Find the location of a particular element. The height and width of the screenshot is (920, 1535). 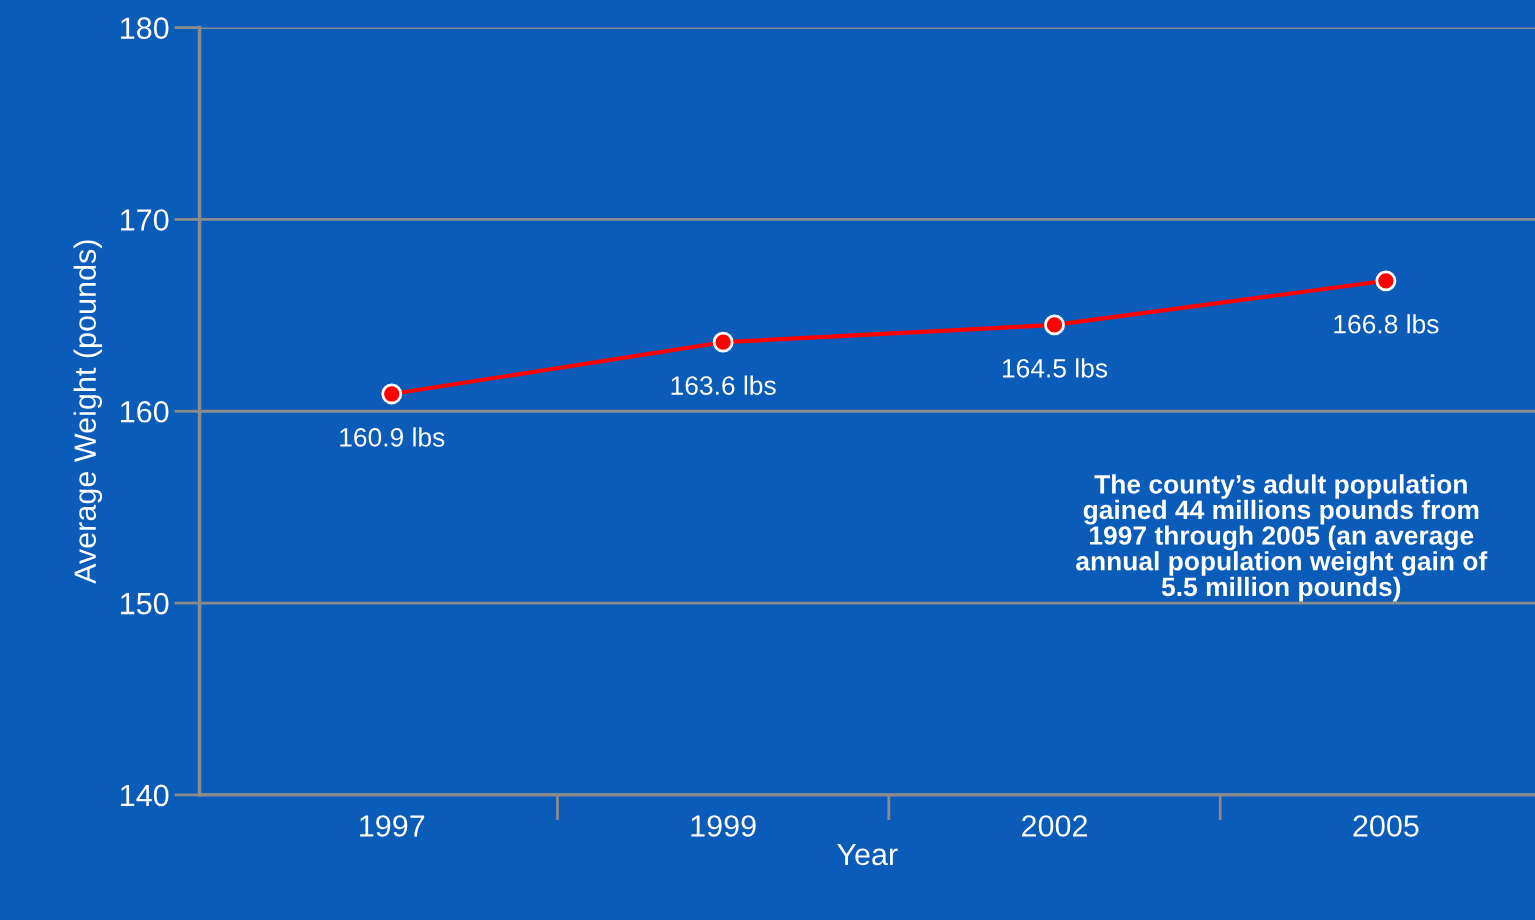

y-axis-title: Average Weight (pounds) is located at coordinates (88, 412).